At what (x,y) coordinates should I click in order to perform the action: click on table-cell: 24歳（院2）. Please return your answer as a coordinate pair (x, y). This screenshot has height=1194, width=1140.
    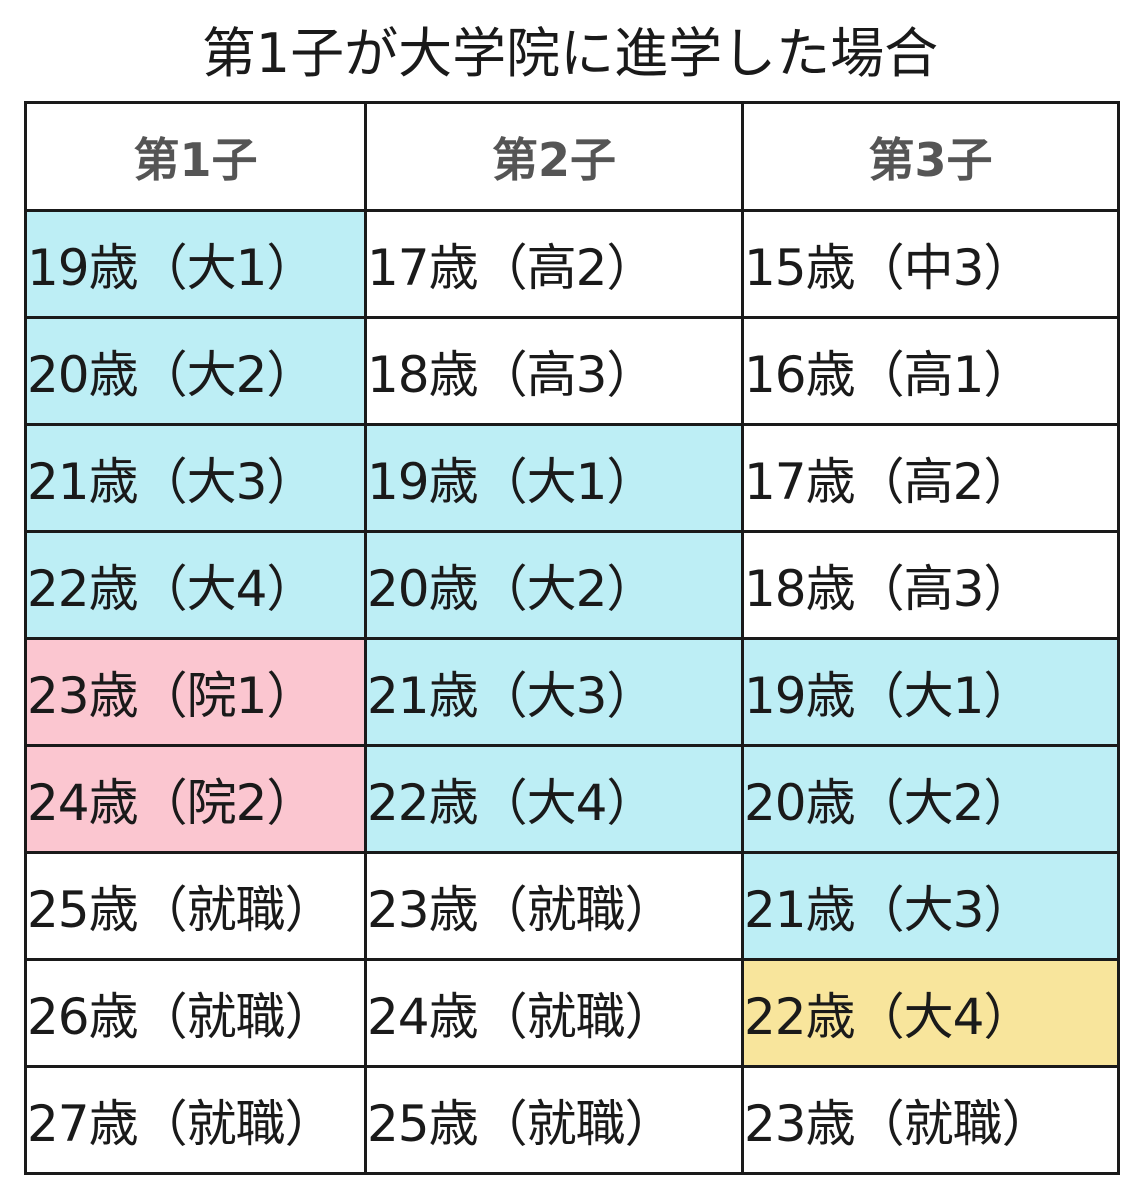
    Looking at the image, I should click on (195, 799).